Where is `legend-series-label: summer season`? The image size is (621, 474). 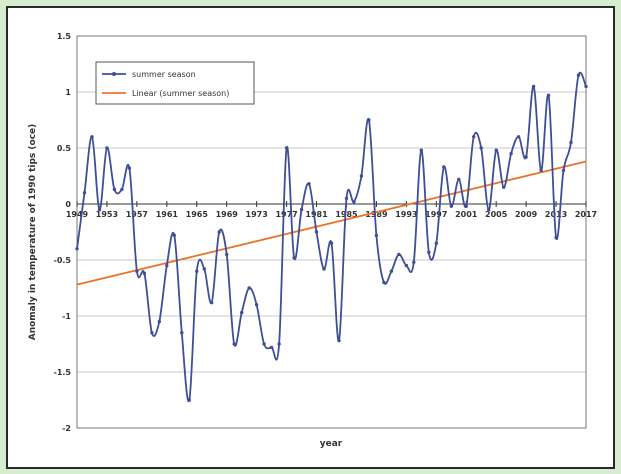
legend-series-label: summer season is located at coordinates (164, 74).